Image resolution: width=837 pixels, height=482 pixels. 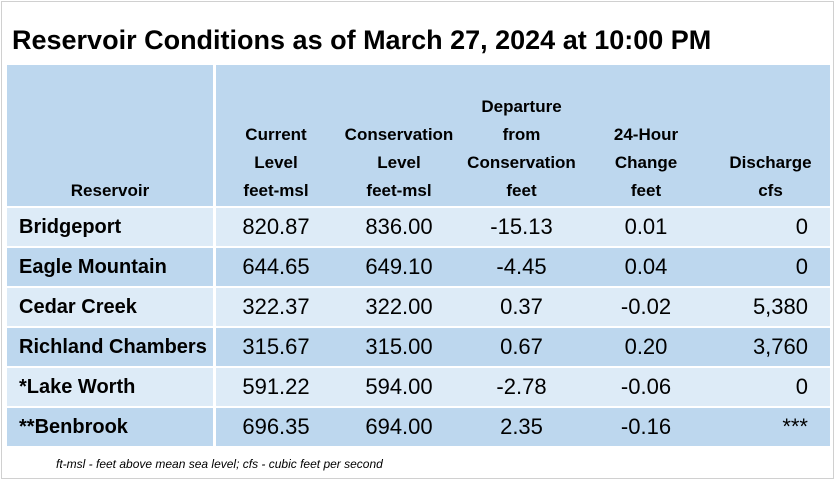 I want to click on table-row: *Lake Worth 591.22 594.00 -2.78 -0.06 0, so click(x=418, y=386).